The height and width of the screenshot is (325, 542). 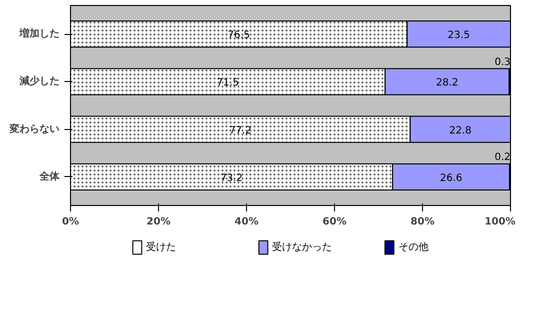 What do you see at coordinates (460, 130) in the screenshot?
I see `data-label: 22.8` at bounding box center [460, 130].